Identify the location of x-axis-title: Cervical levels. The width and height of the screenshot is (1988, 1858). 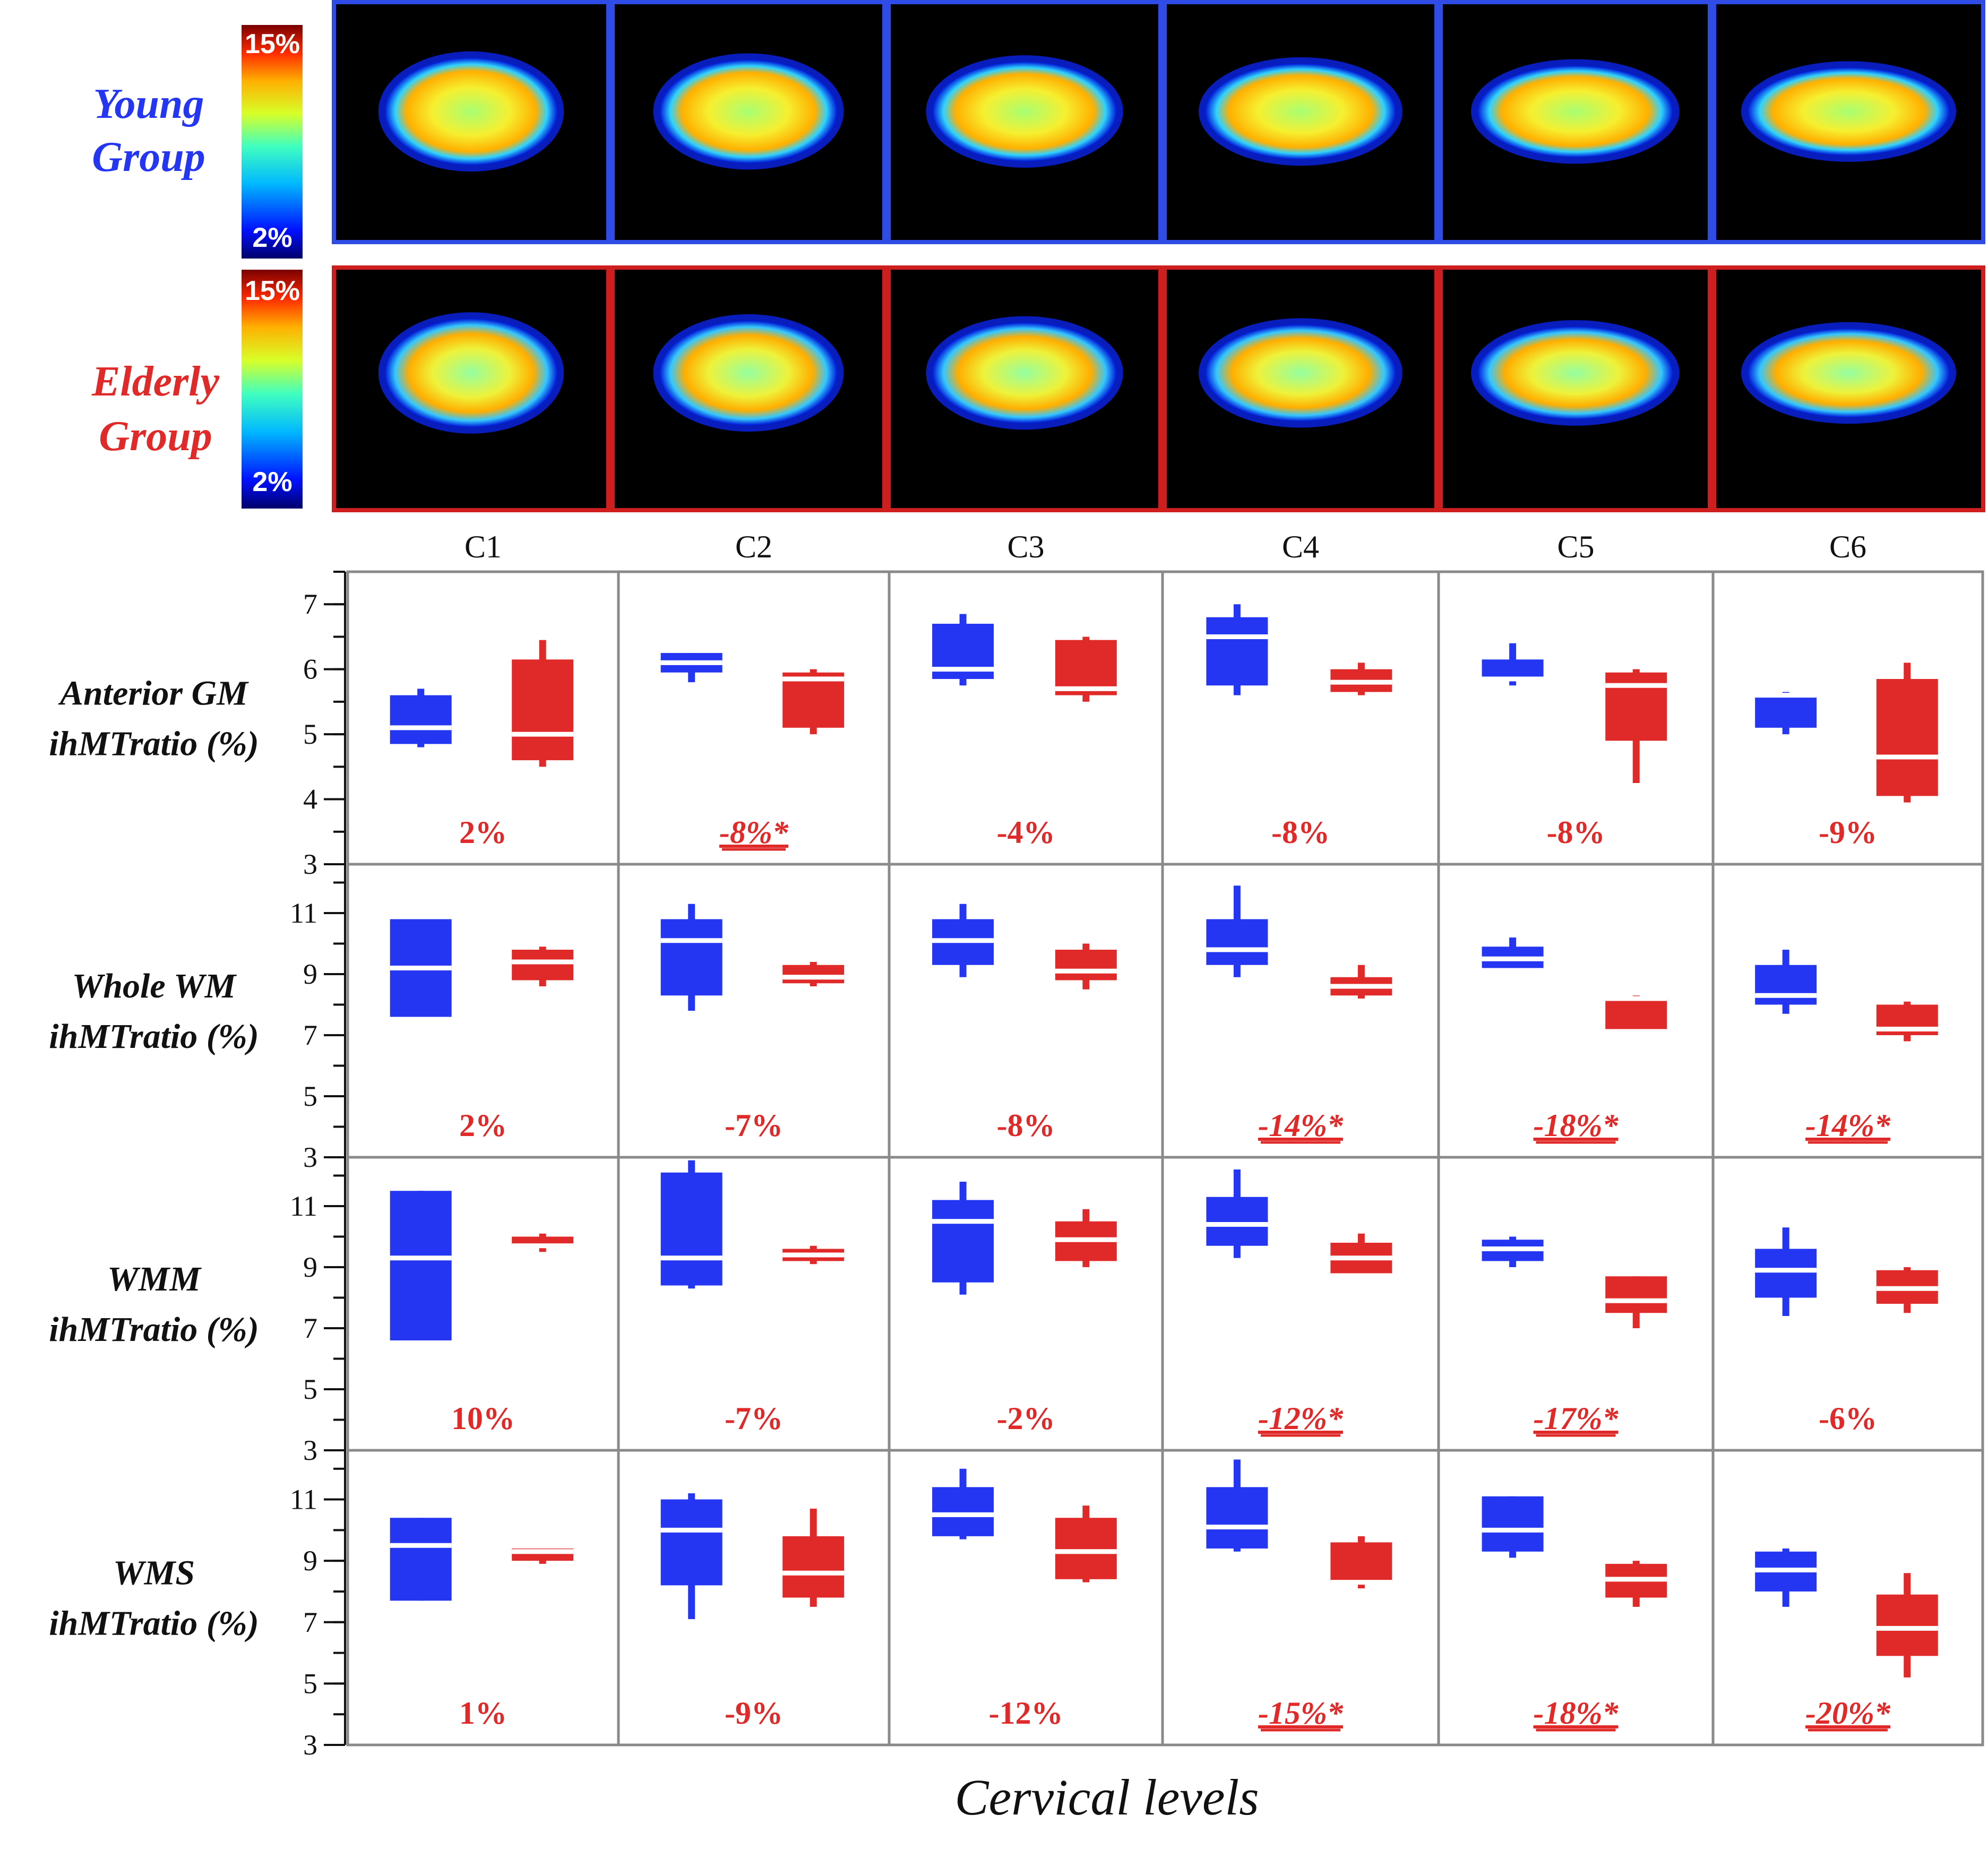
(1106, 1797).